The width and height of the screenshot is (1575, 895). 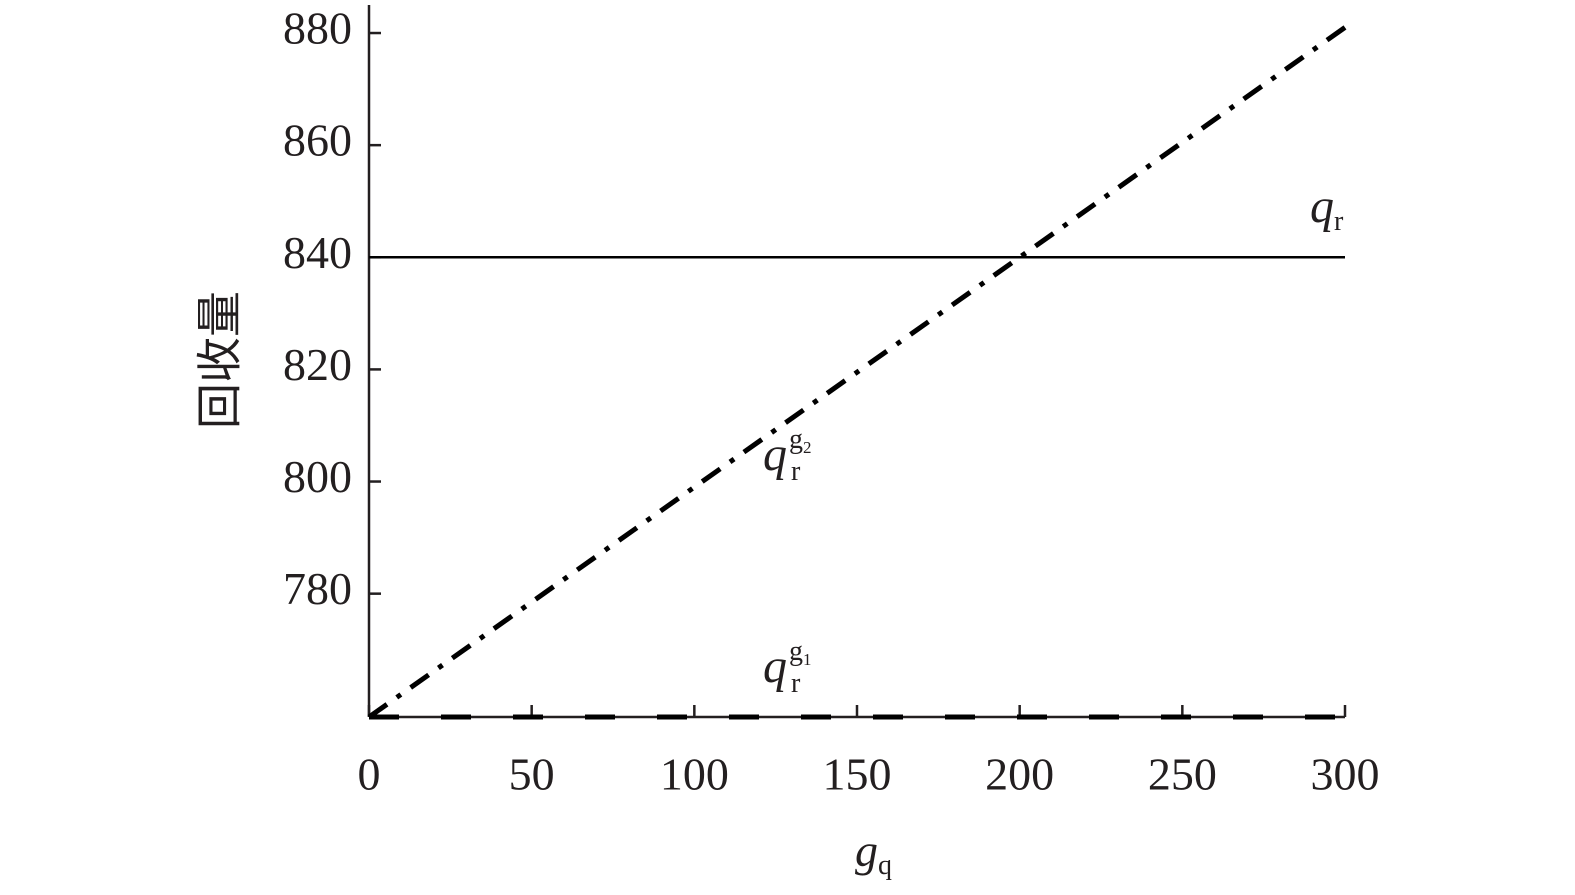 What do you see at coordinates (317, 140) in the screenshot?
I see `y-tick-label: 860` at bounding box center [317, 140].